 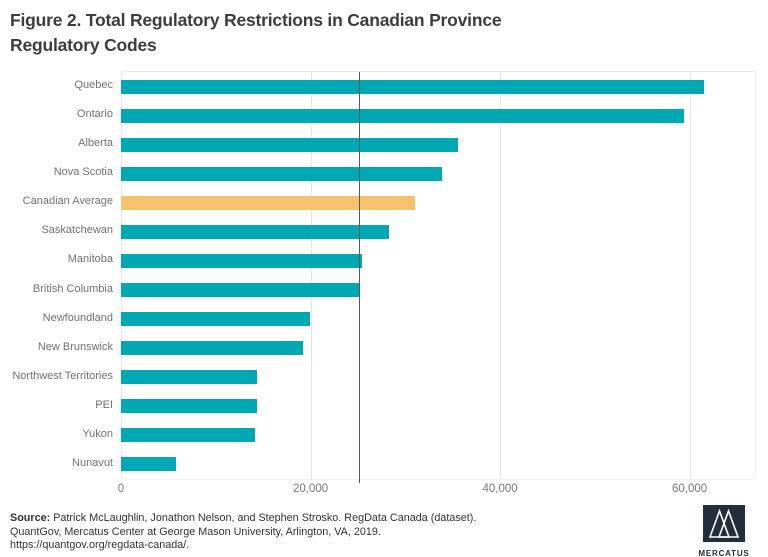 I want to click on reference-line, so click(x=359, y=277).